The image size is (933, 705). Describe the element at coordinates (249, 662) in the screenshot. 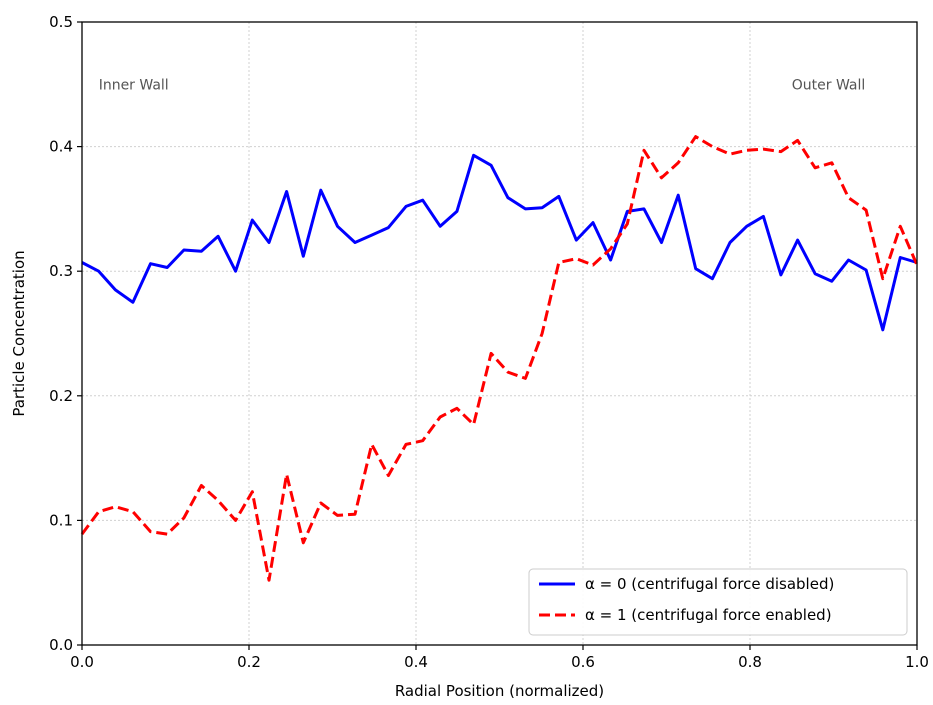

I see `x-tick-label: 0.2` at that location.